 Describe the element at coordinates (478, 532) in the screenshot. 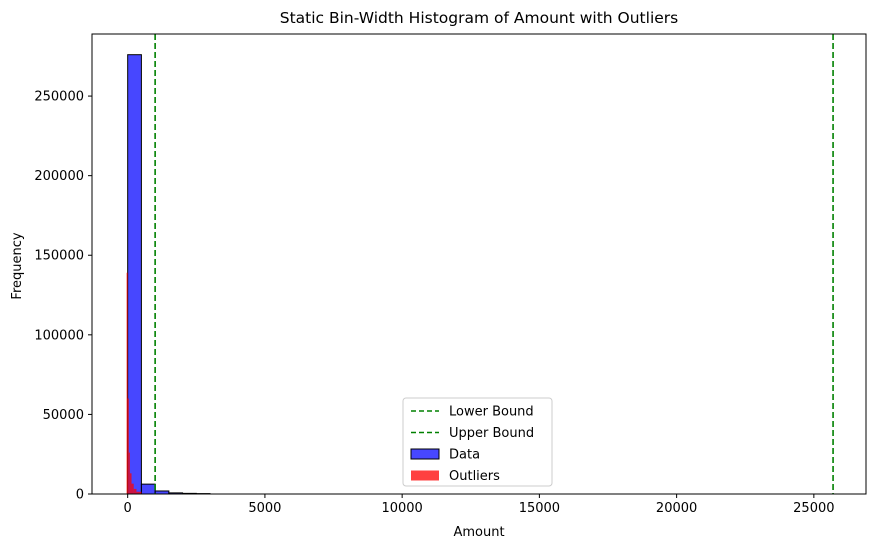

I see `x-axis-label: Amount` at that location.